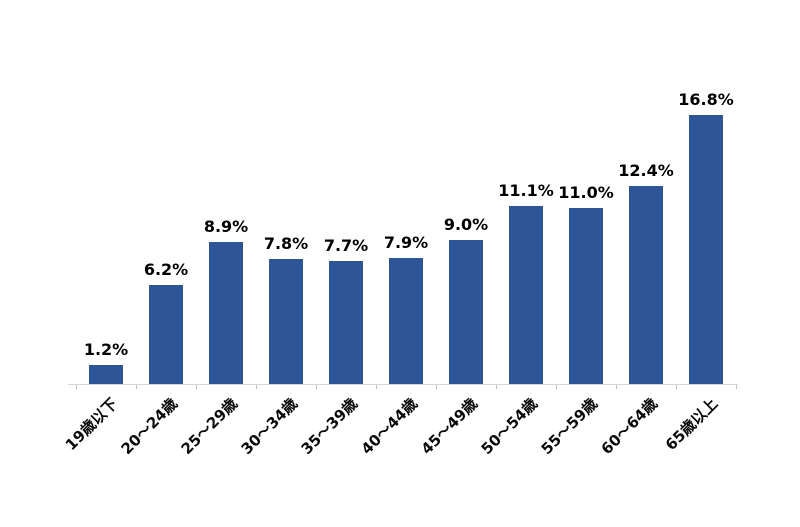 The height and width of the screenshot is (527, 800). Describe the element at coordinates (692, 424) in the screenshot. I see `x-axis-label-10: 65歳以上` at that location.